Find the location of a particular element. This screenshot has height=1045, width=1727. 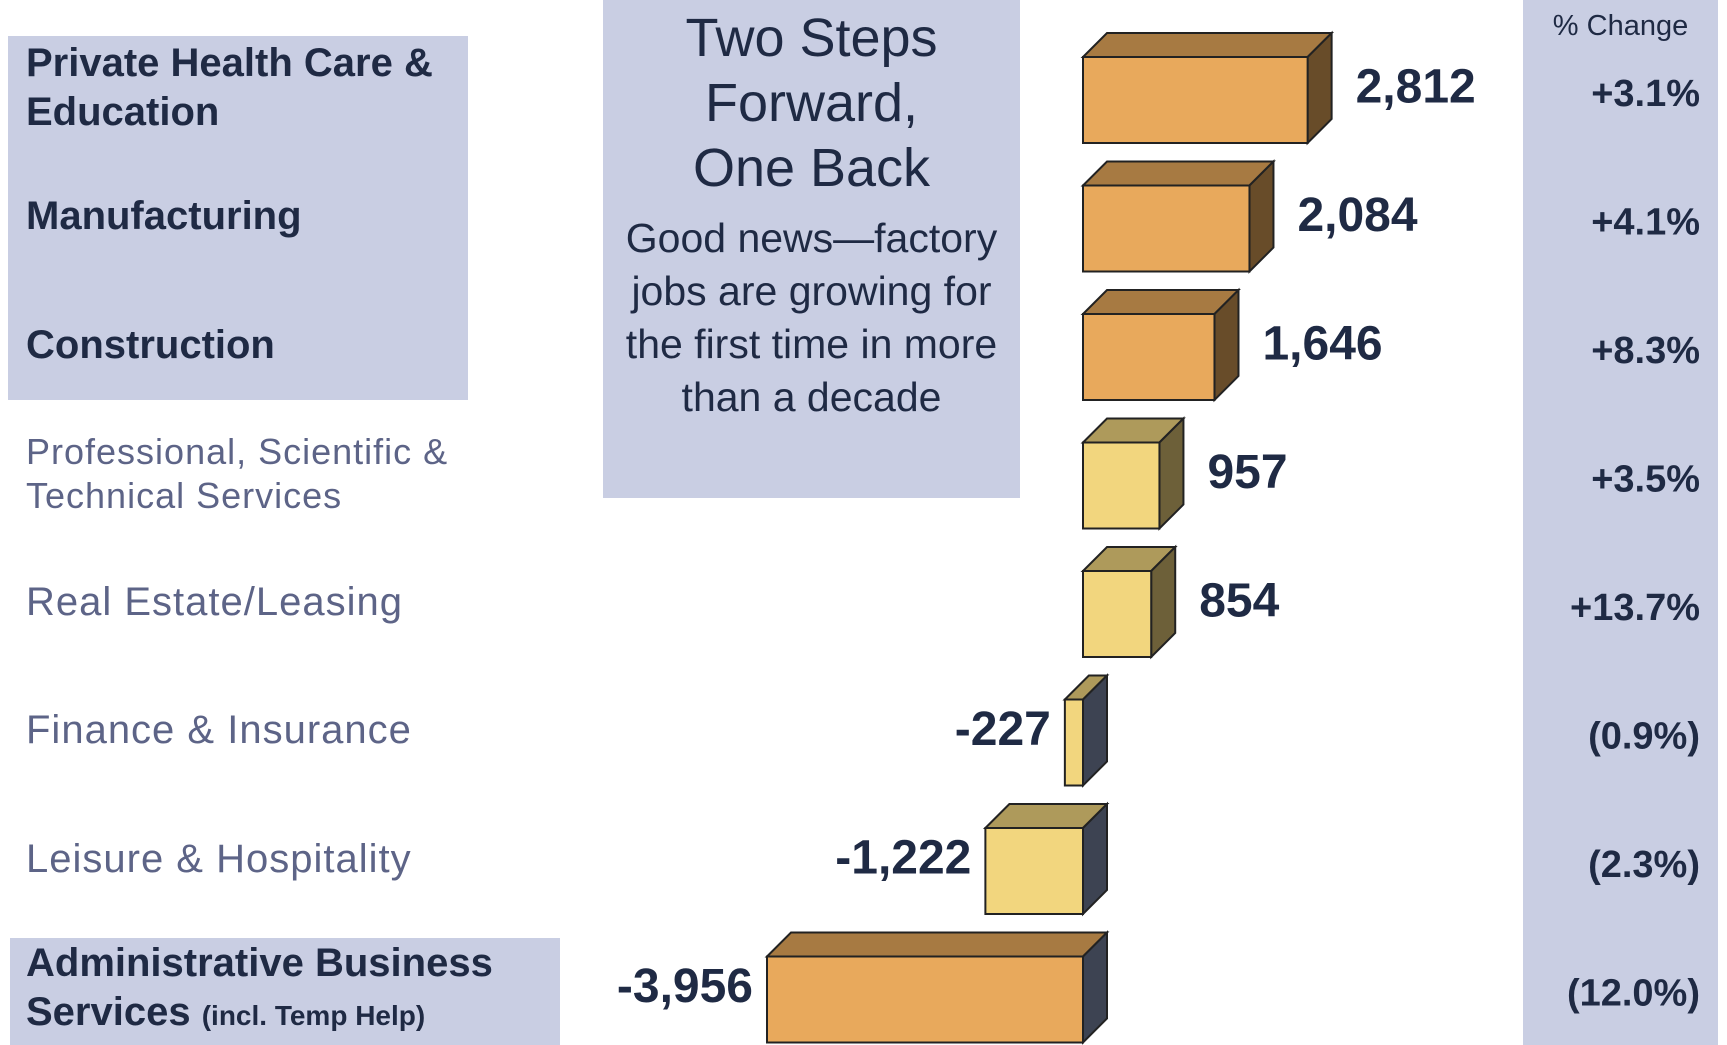

category-label-block: Manufacturing is located at coordinates (164, 216).